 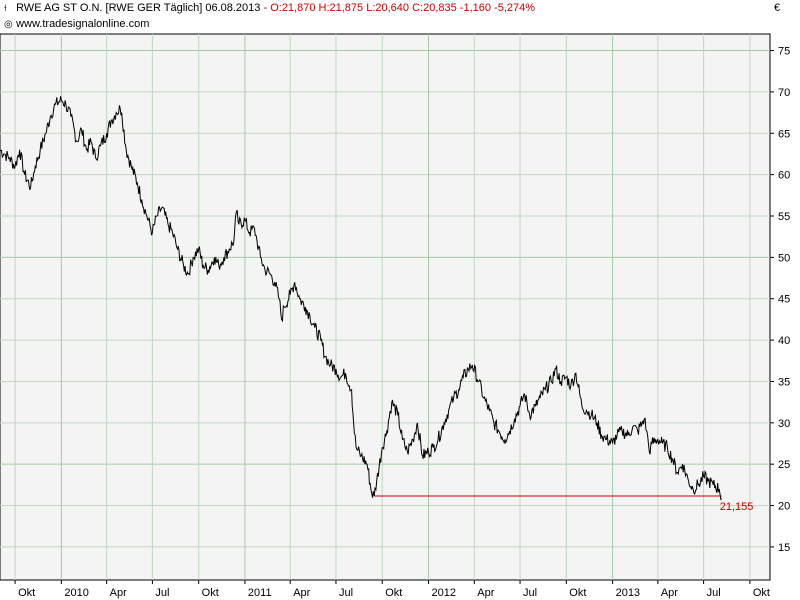 What do you see at coordinates (784, 217) in the screenshot?
I see `y-tick-label: 55` at bounding box center [784, 217].